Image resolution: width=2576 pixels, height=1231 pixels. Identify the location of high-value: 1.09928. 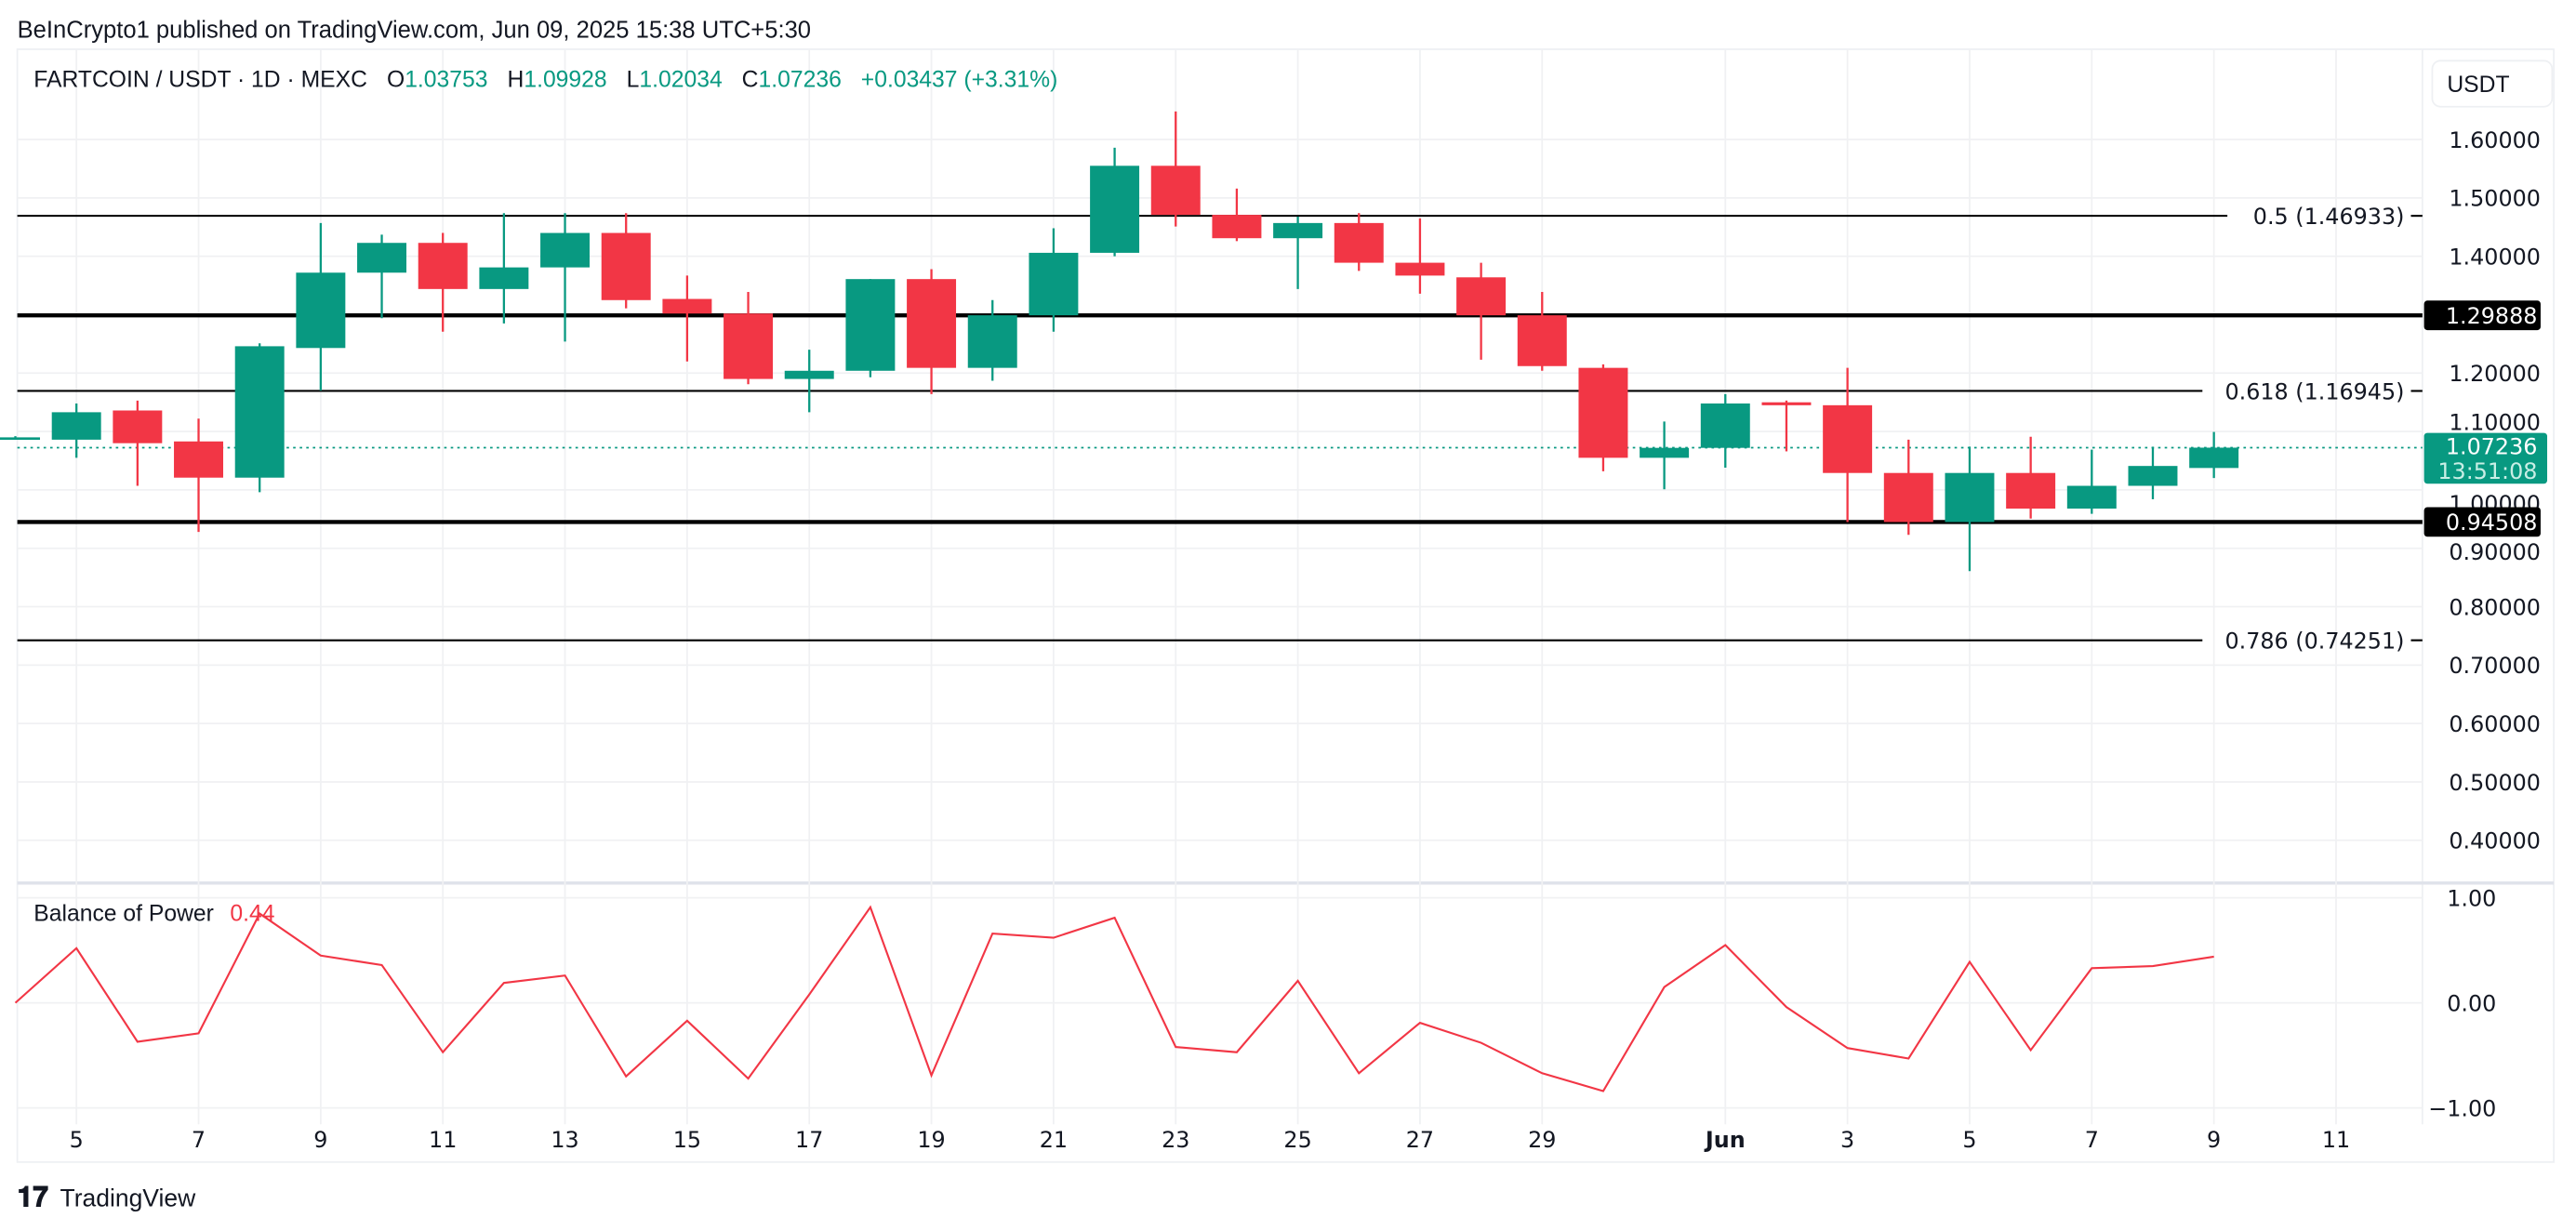
(565, 80).